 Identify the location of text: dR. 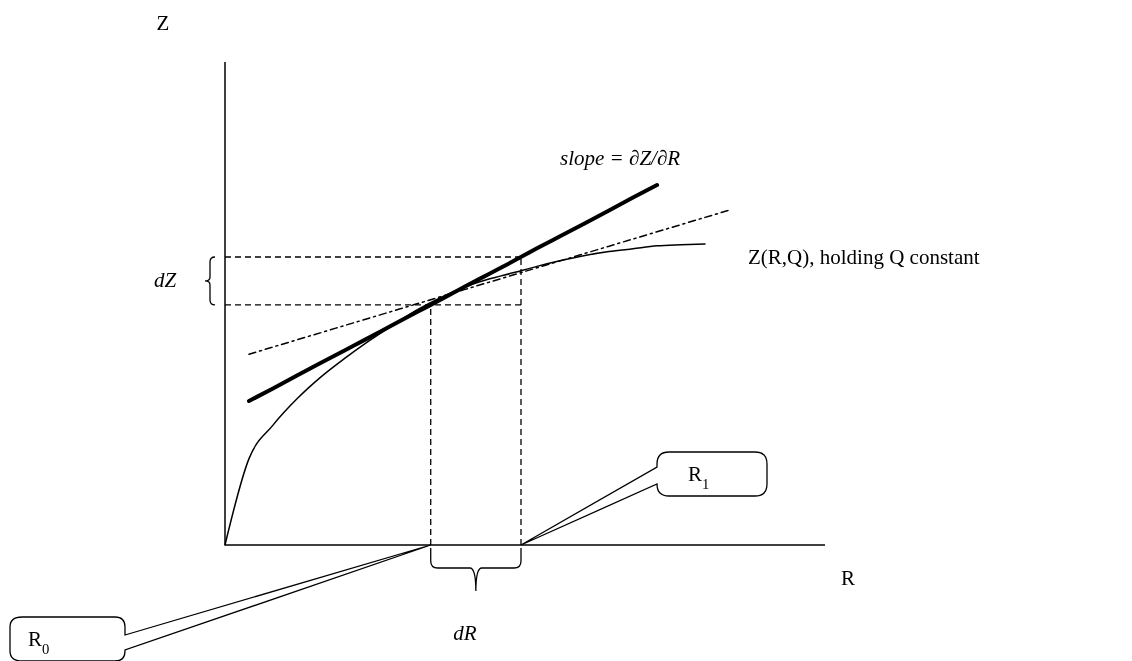
(465, 633).